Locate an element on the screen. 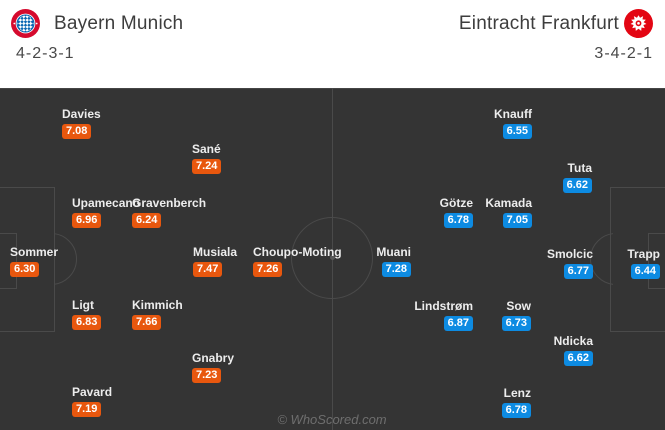  player-rating-badge: 6.96 is located at coordinates (87, 220).